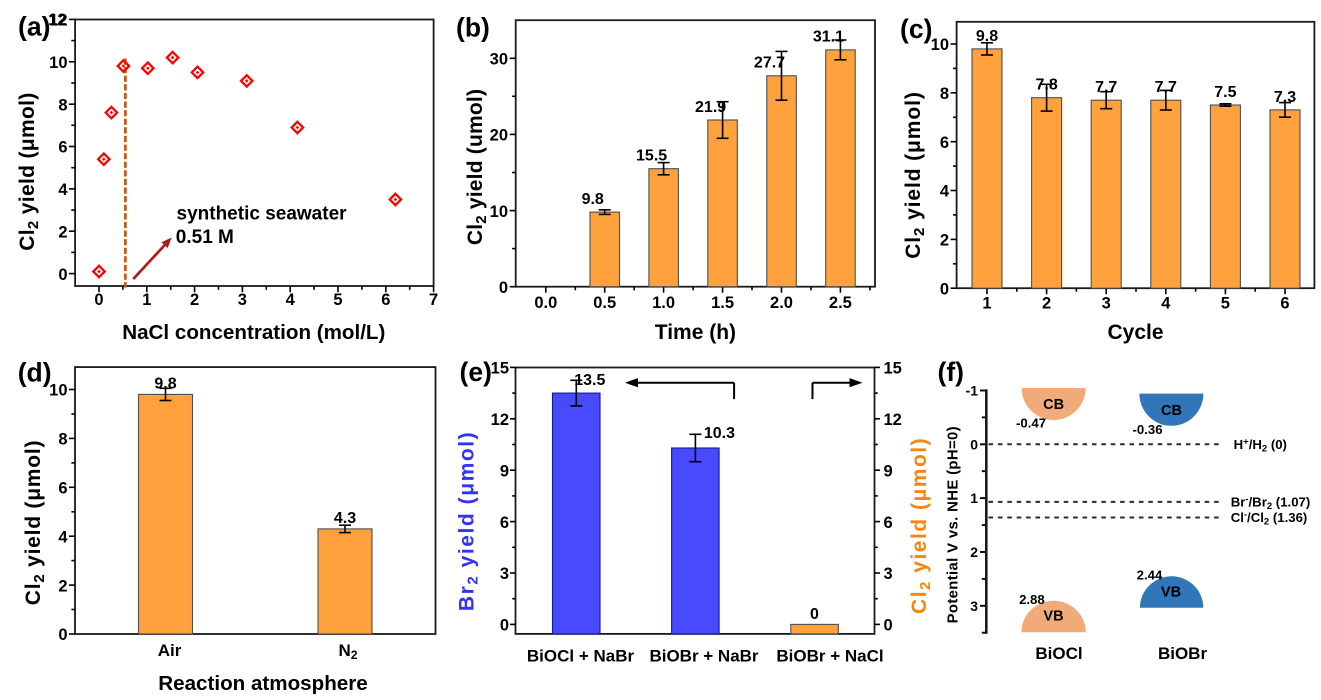  I want to click on svg-text: Cycle, so click(1135, 332).